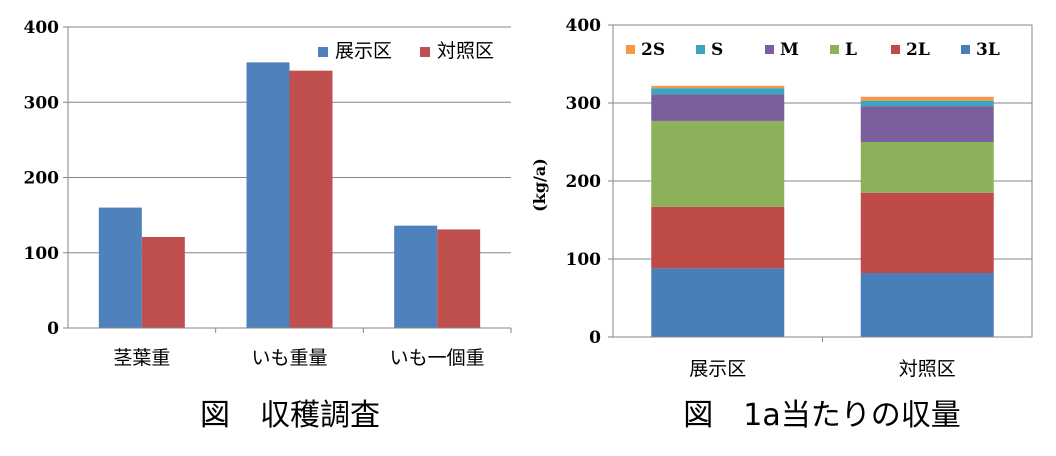 Image resolution: width=1056 pixels, height=456 pixels. Describe the element at coordinates (717, 50) in the screenshot. I see `legend-label: S` at that location.